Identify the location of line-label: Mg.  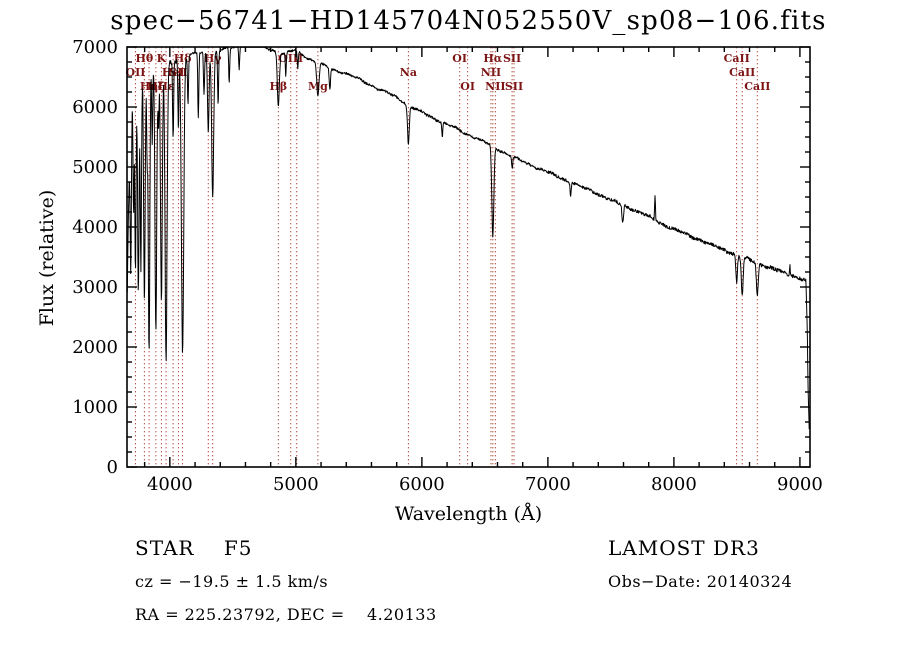
(318, 86).